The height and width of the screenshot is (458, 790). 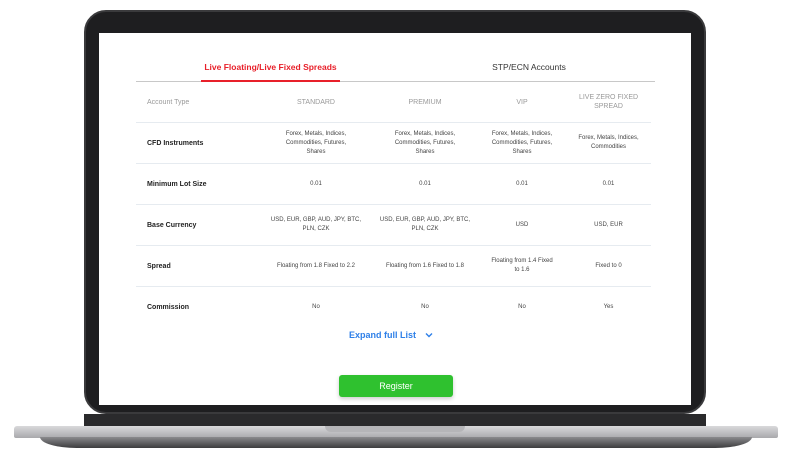 I want to click on active-tab-underline, so click(x=270, y=81).